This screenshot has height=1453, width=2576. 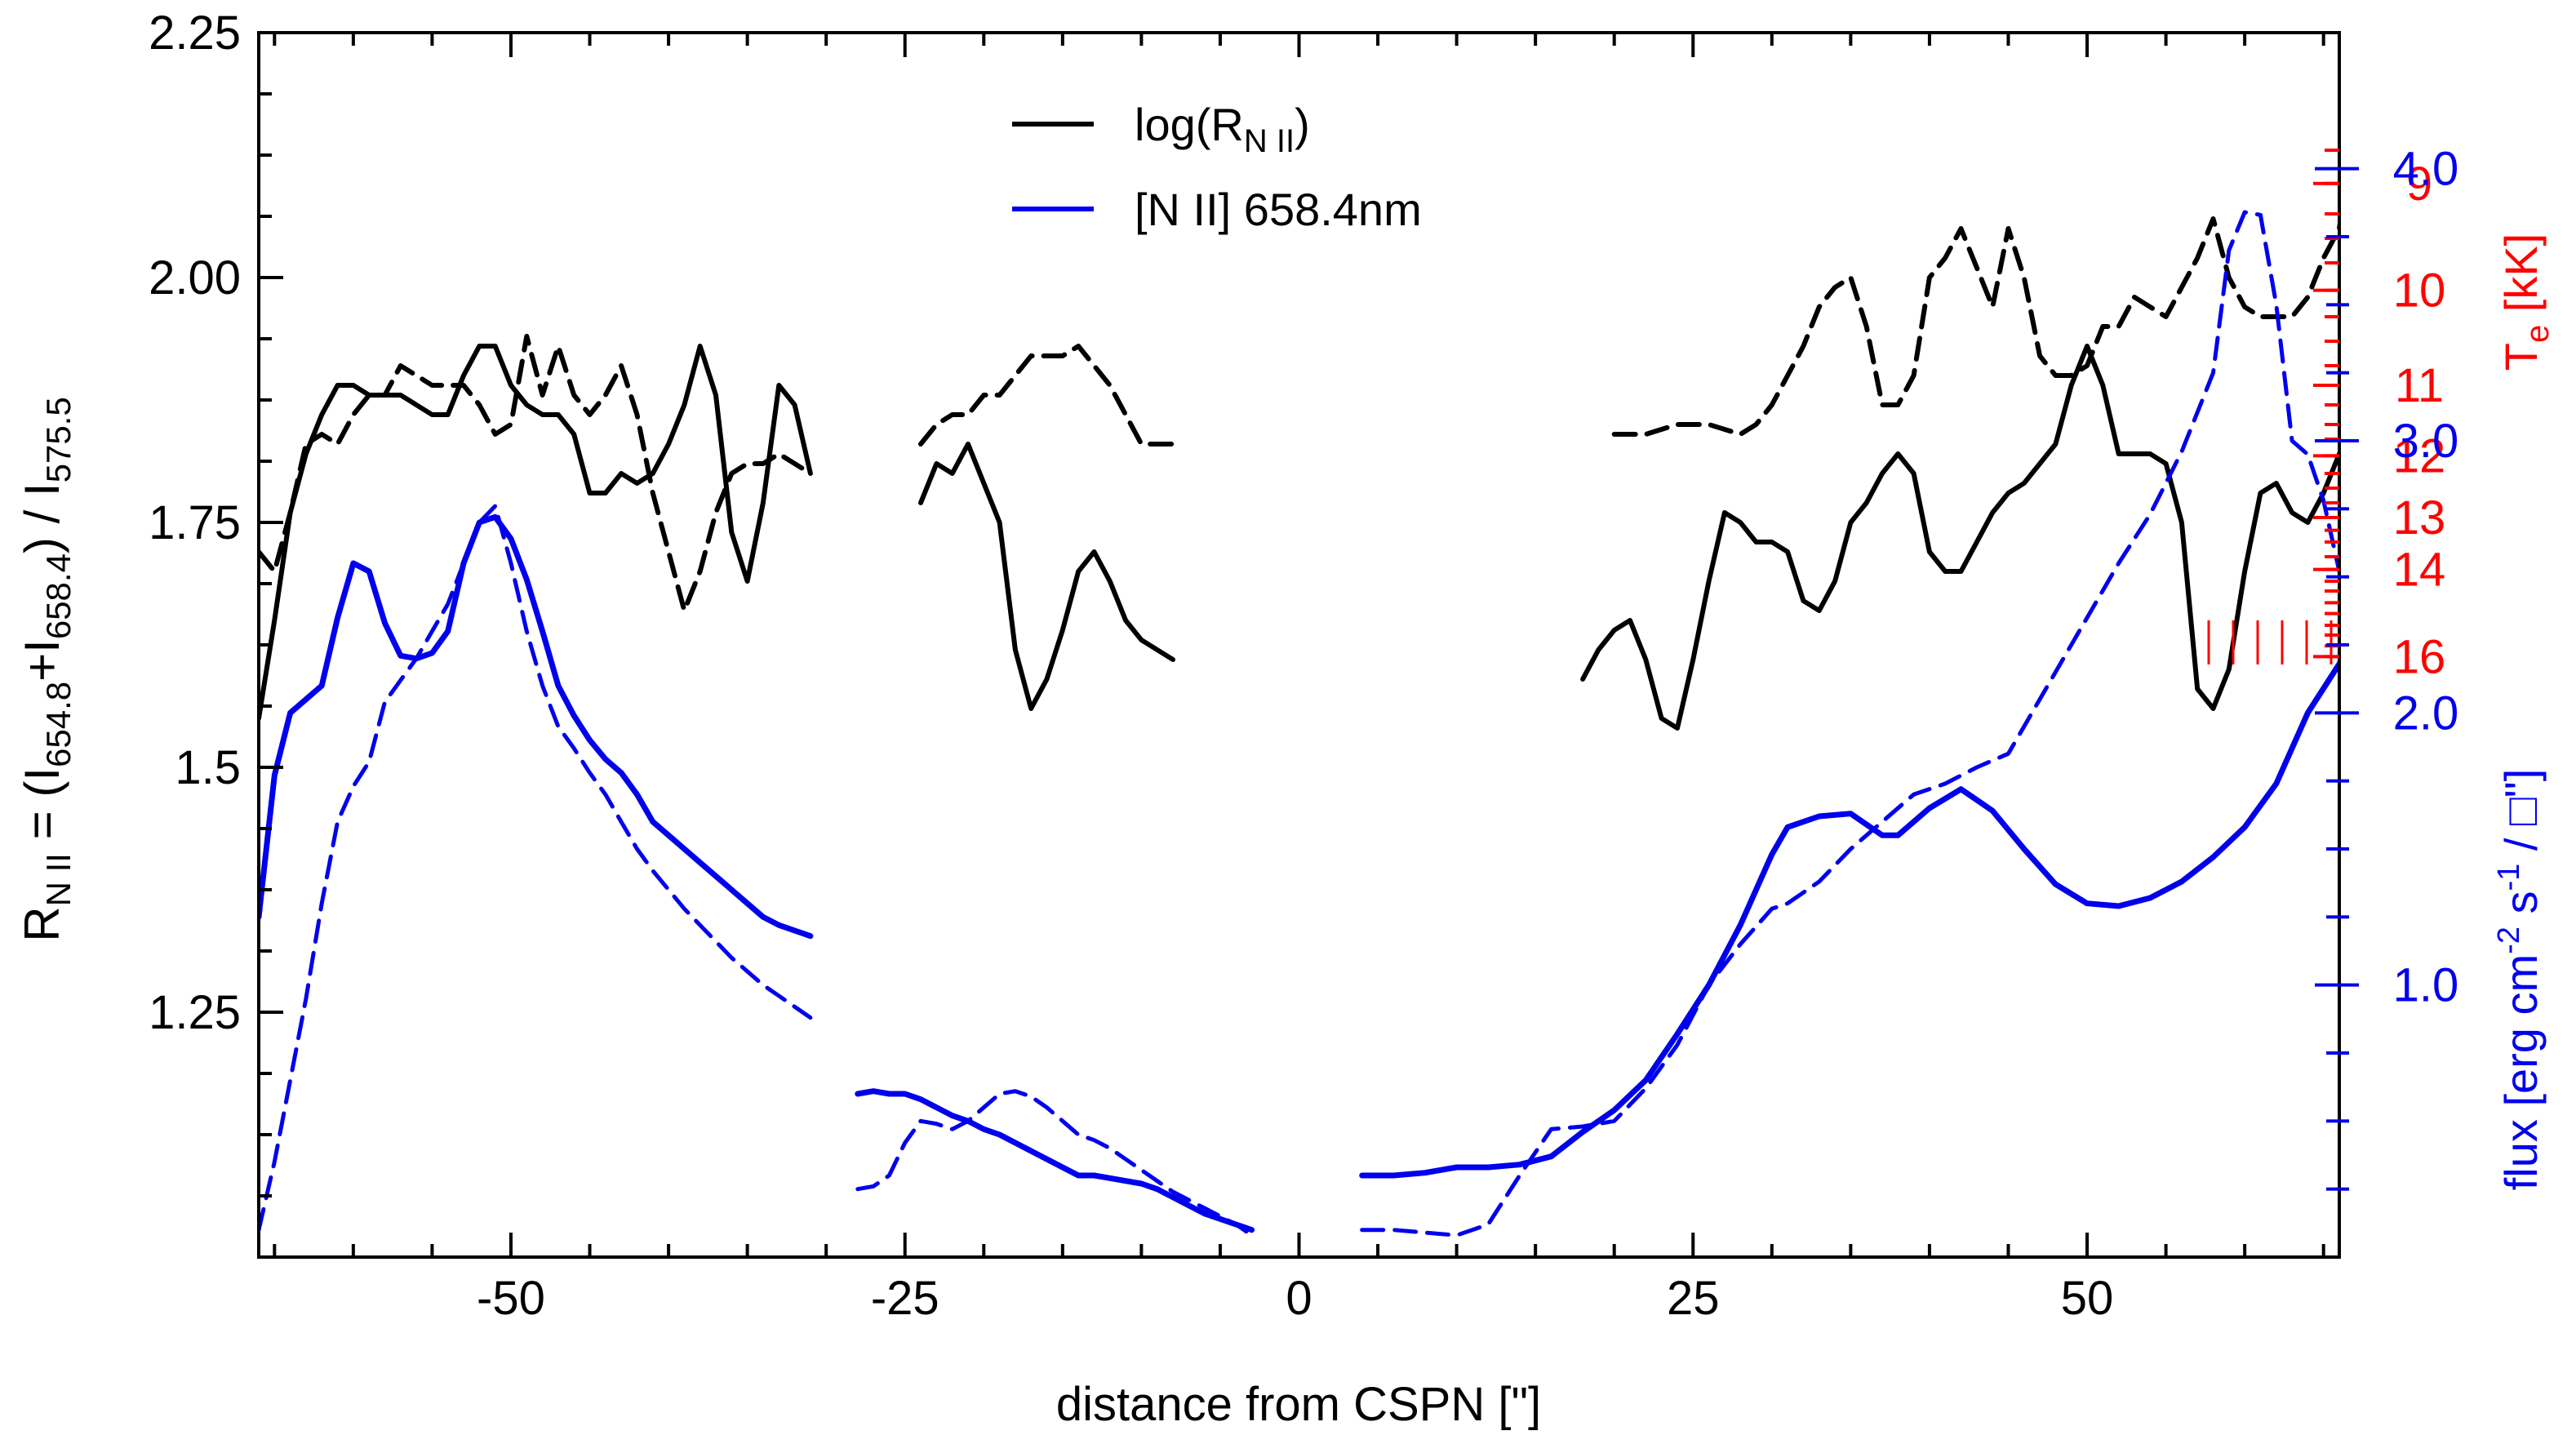 I want to click on flux-tick-label: 2.0, so click(x=2426, y=713).